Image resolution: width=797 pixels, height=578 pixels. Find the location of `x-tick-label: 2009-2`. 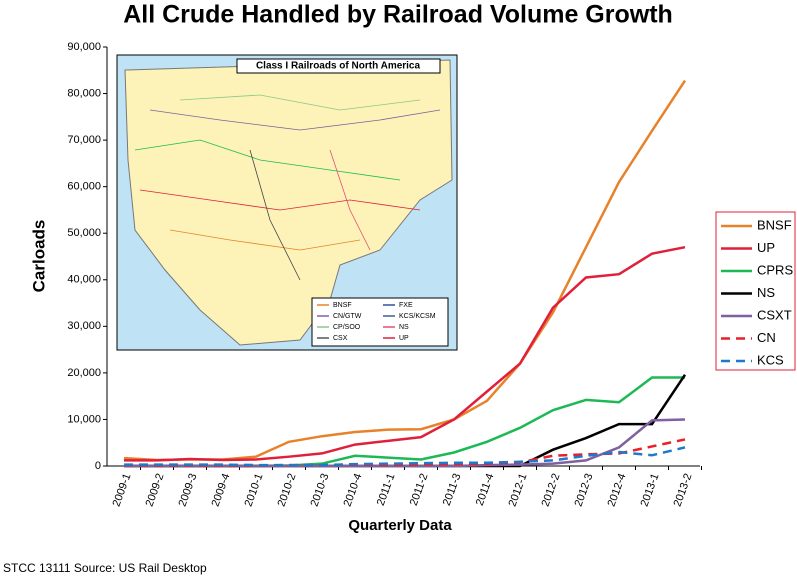

x-tick-label: 2009-2 is located at coordinates (155, 490).